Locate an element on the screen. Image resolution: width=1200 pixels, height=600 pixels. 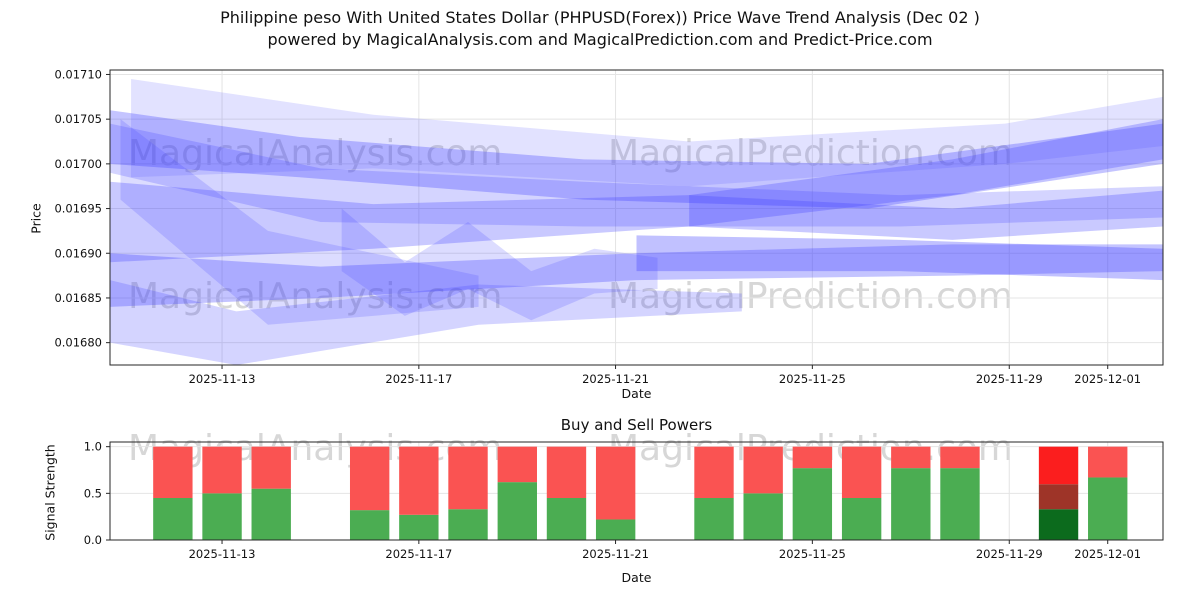
plot-border is located at coordinates (636, 491).